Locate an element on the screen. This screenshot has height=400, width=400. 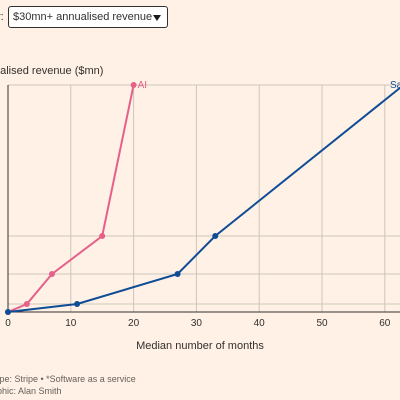
sa-series-label: Sa is located at coordinates (395, 85).